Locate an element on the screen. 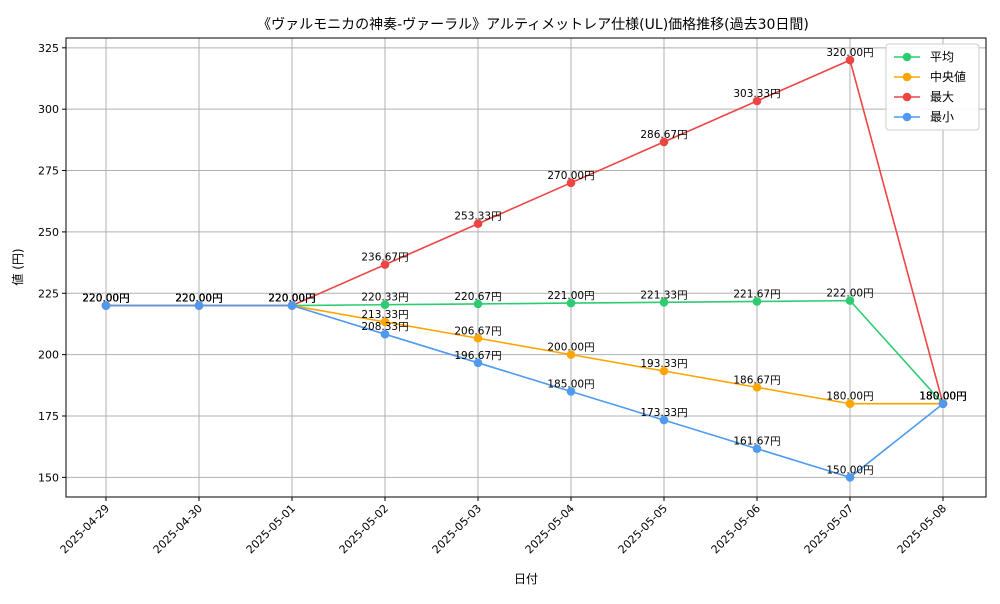 The height and width of the screenshot is (604, 1000). x-tick-label: 2025-05-05 is located at coordinates (643, 529).